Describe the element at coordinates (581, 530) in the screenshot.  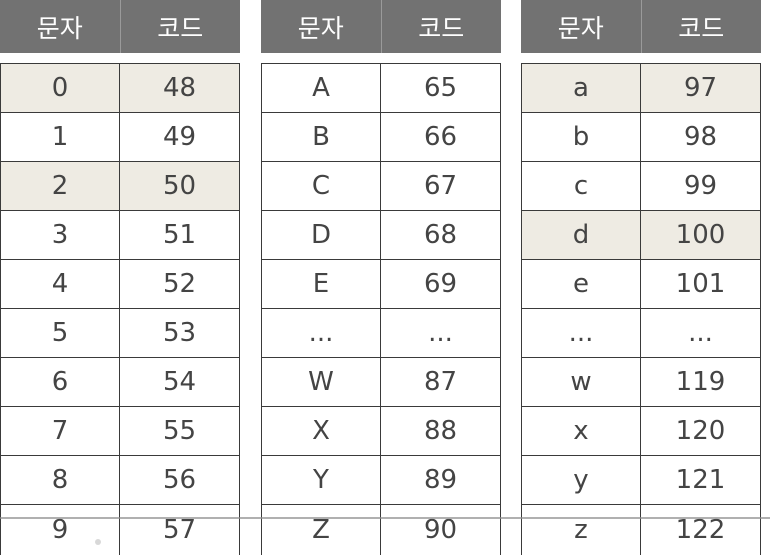
I see `char-cell: z` at that location.